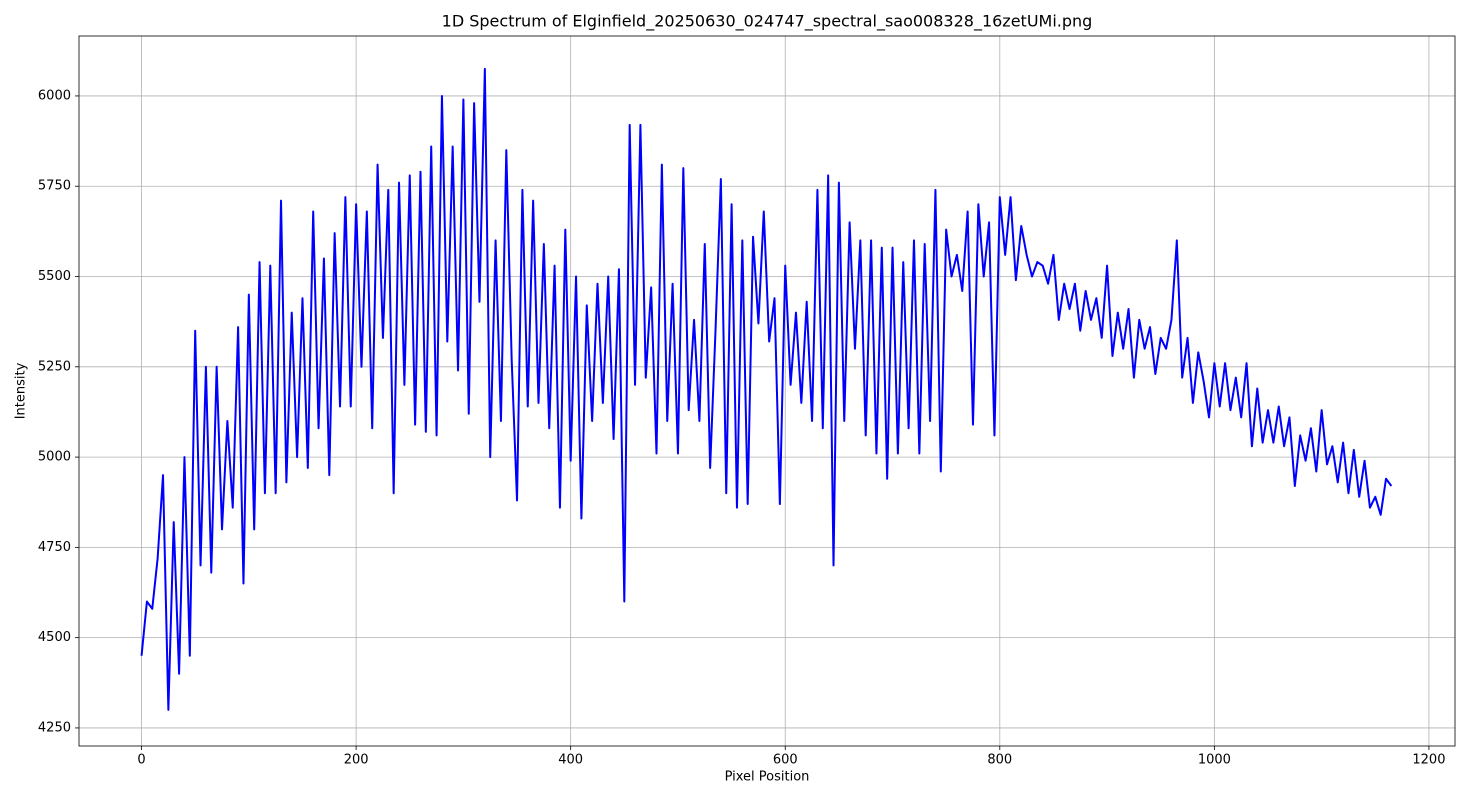  What do you see at coordinates (54, 95) in the screenshot?
I see `y-tick-label: 6000` at bounding box center [54, 95].